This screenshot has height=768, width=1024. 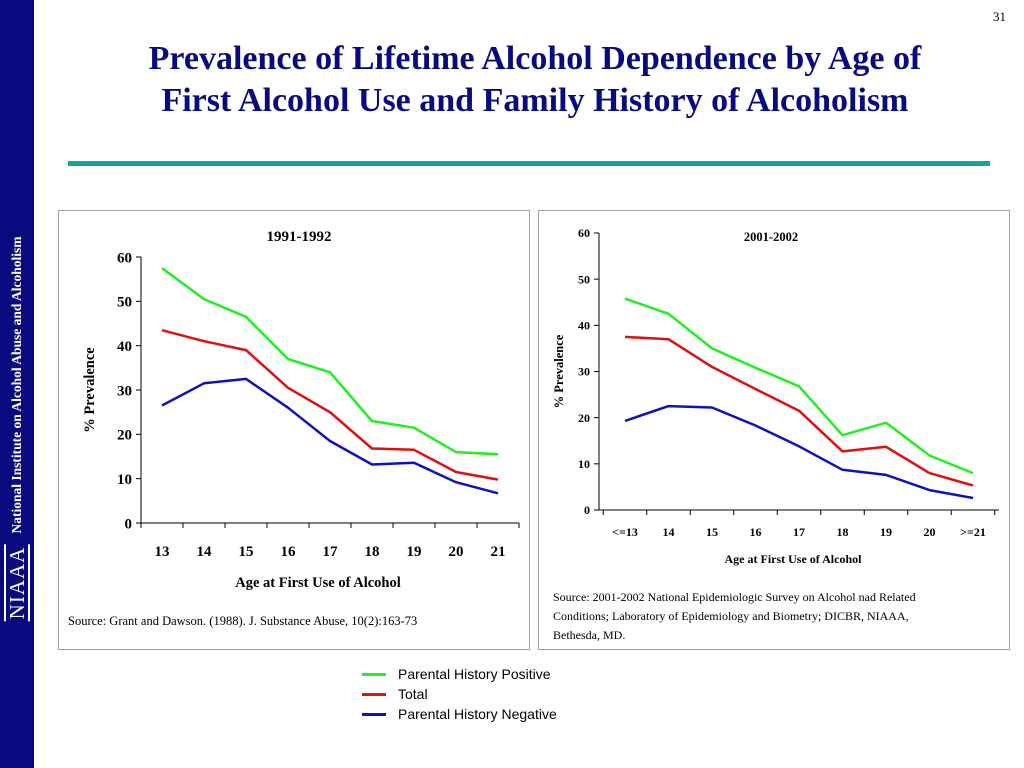 What do you see at coordinates (374, 694) in the screenshot?
I see `legend-swatch-total` at bounding box center [374, 694].